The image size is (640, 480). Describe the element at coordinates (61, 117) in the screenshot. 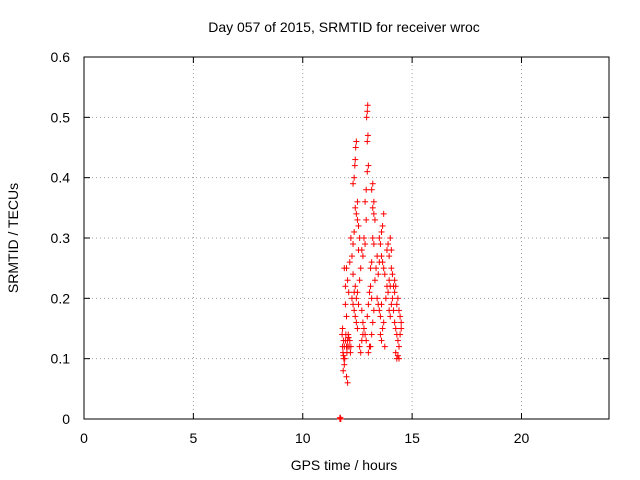

I see `y-tick-label: 0.5` at that location.